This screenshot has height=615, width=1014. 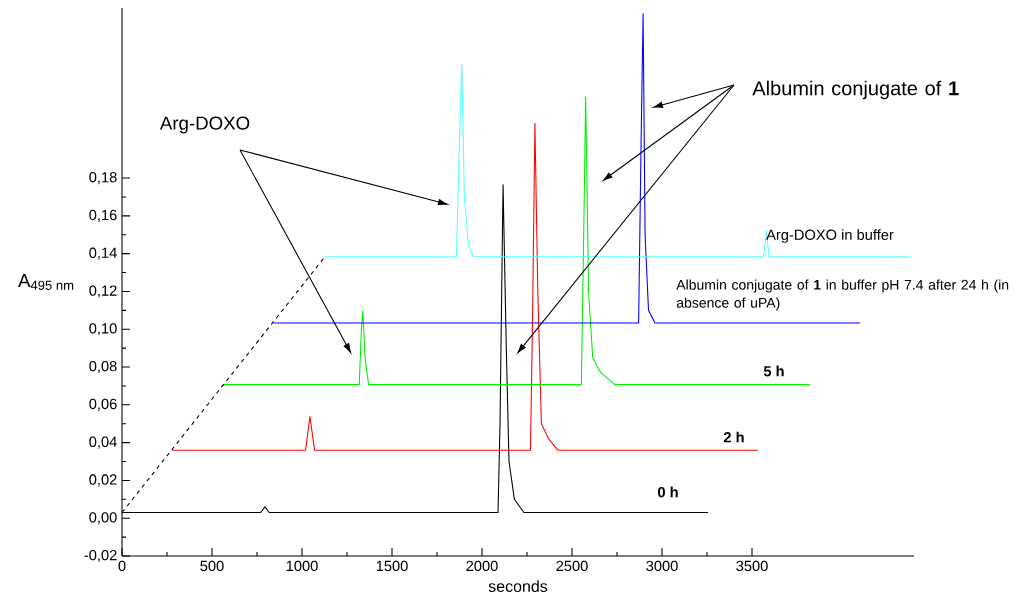 I want to click on series-label: Arg-DOXO in buffer, so click(x=830, y=236).